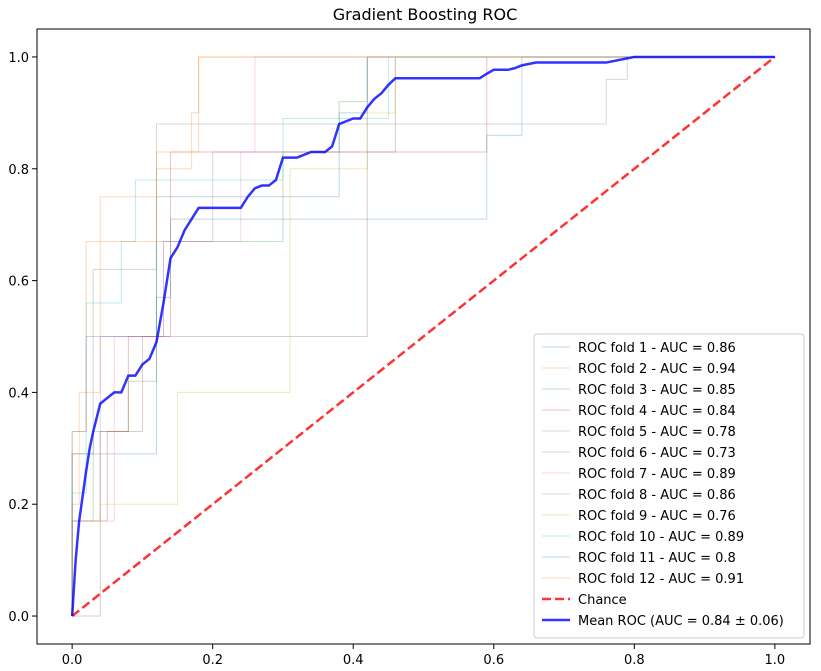  I want to click on x-tick-label: 1.0, so click(775, 660).